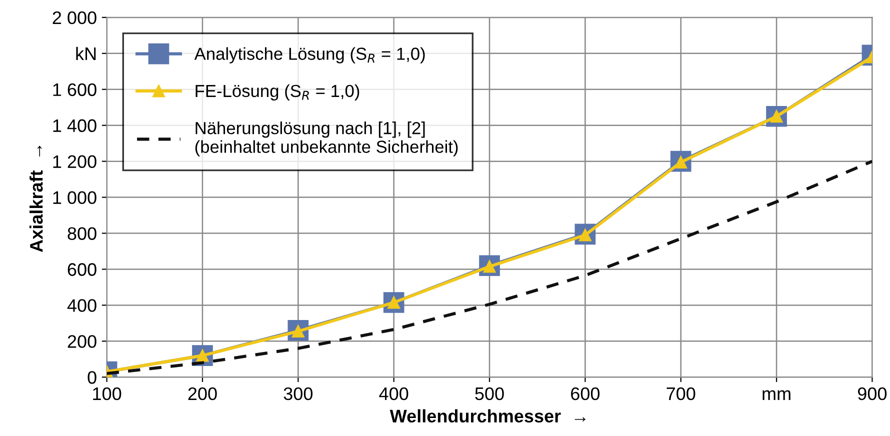  What do you see at coordinates (82, 341) in the screenshot?
I see `y-tick-label: 200` at bounding box center [82, 341].